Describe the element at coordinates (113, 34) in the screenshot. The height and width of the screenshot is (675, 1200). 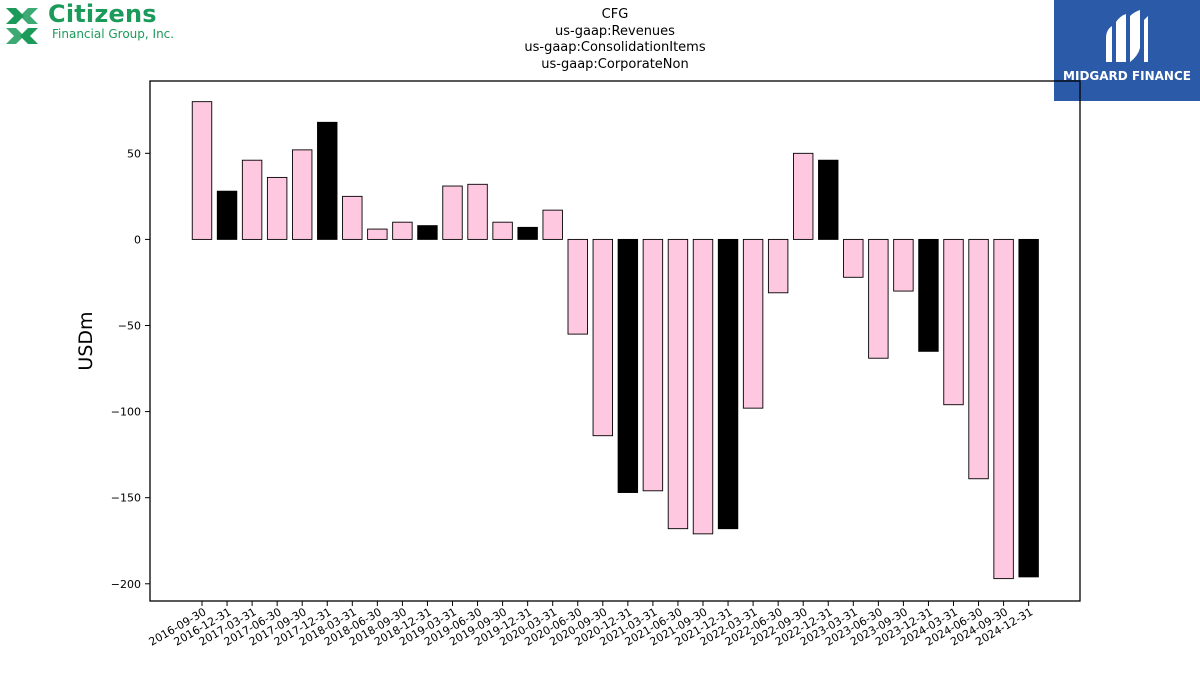
I see `citizens-logo-subtitle: Financial Group, Inc.` at that location.